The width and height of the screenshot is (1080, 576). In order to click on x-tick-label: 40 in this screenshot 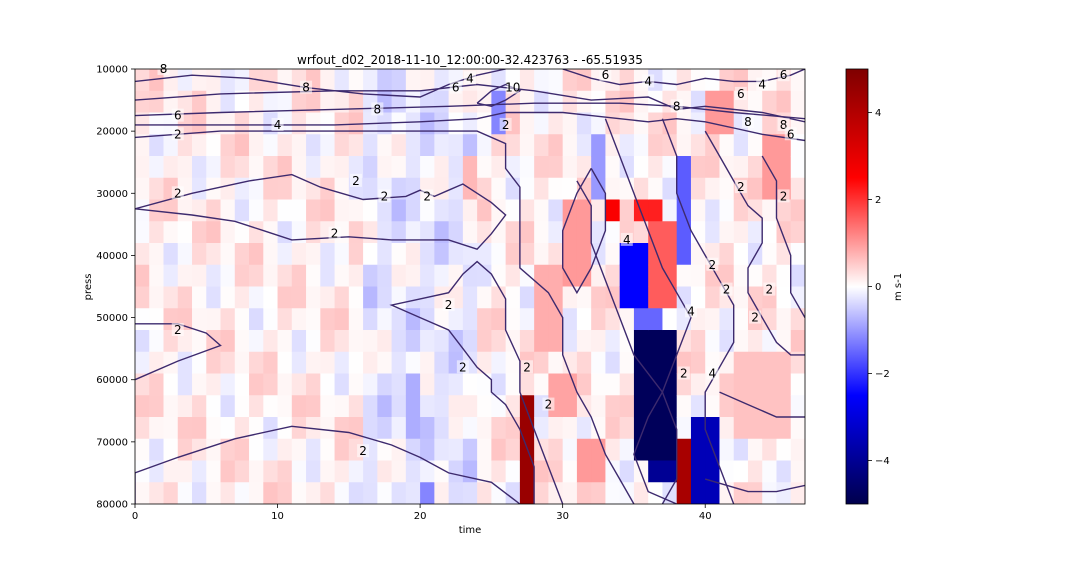, I will do `click(705, 516)`.